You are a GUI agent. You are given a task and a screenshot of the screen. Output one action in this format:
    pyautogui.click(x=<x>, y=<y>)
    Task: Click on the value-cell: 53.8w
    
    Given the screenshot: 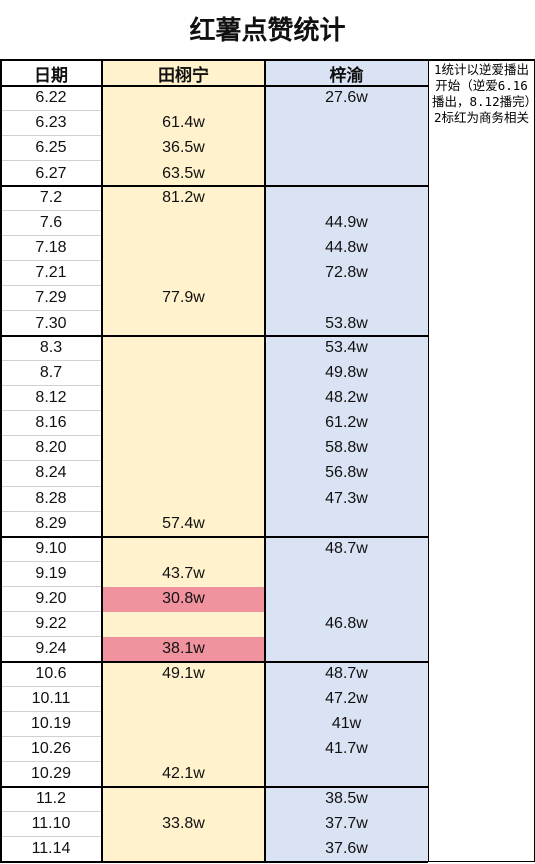 What is the action you would take?
    pyautogui.click(x=346, y=323)
    